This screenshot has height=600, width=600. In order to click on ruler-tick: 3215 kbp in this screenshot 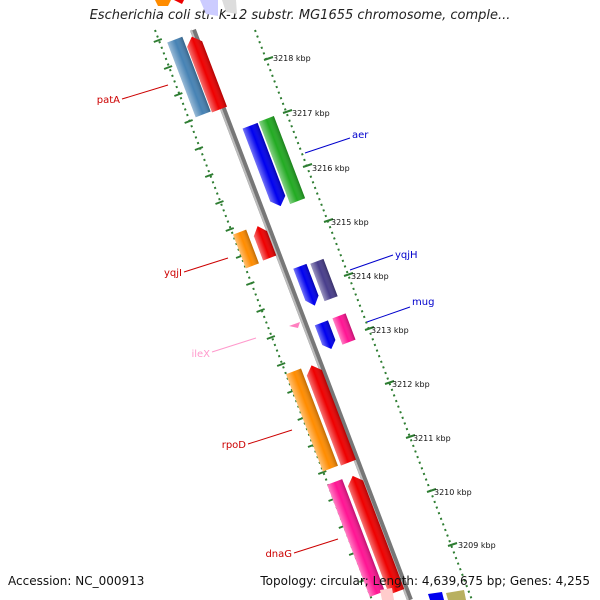, I will do `click(346, 222)`.